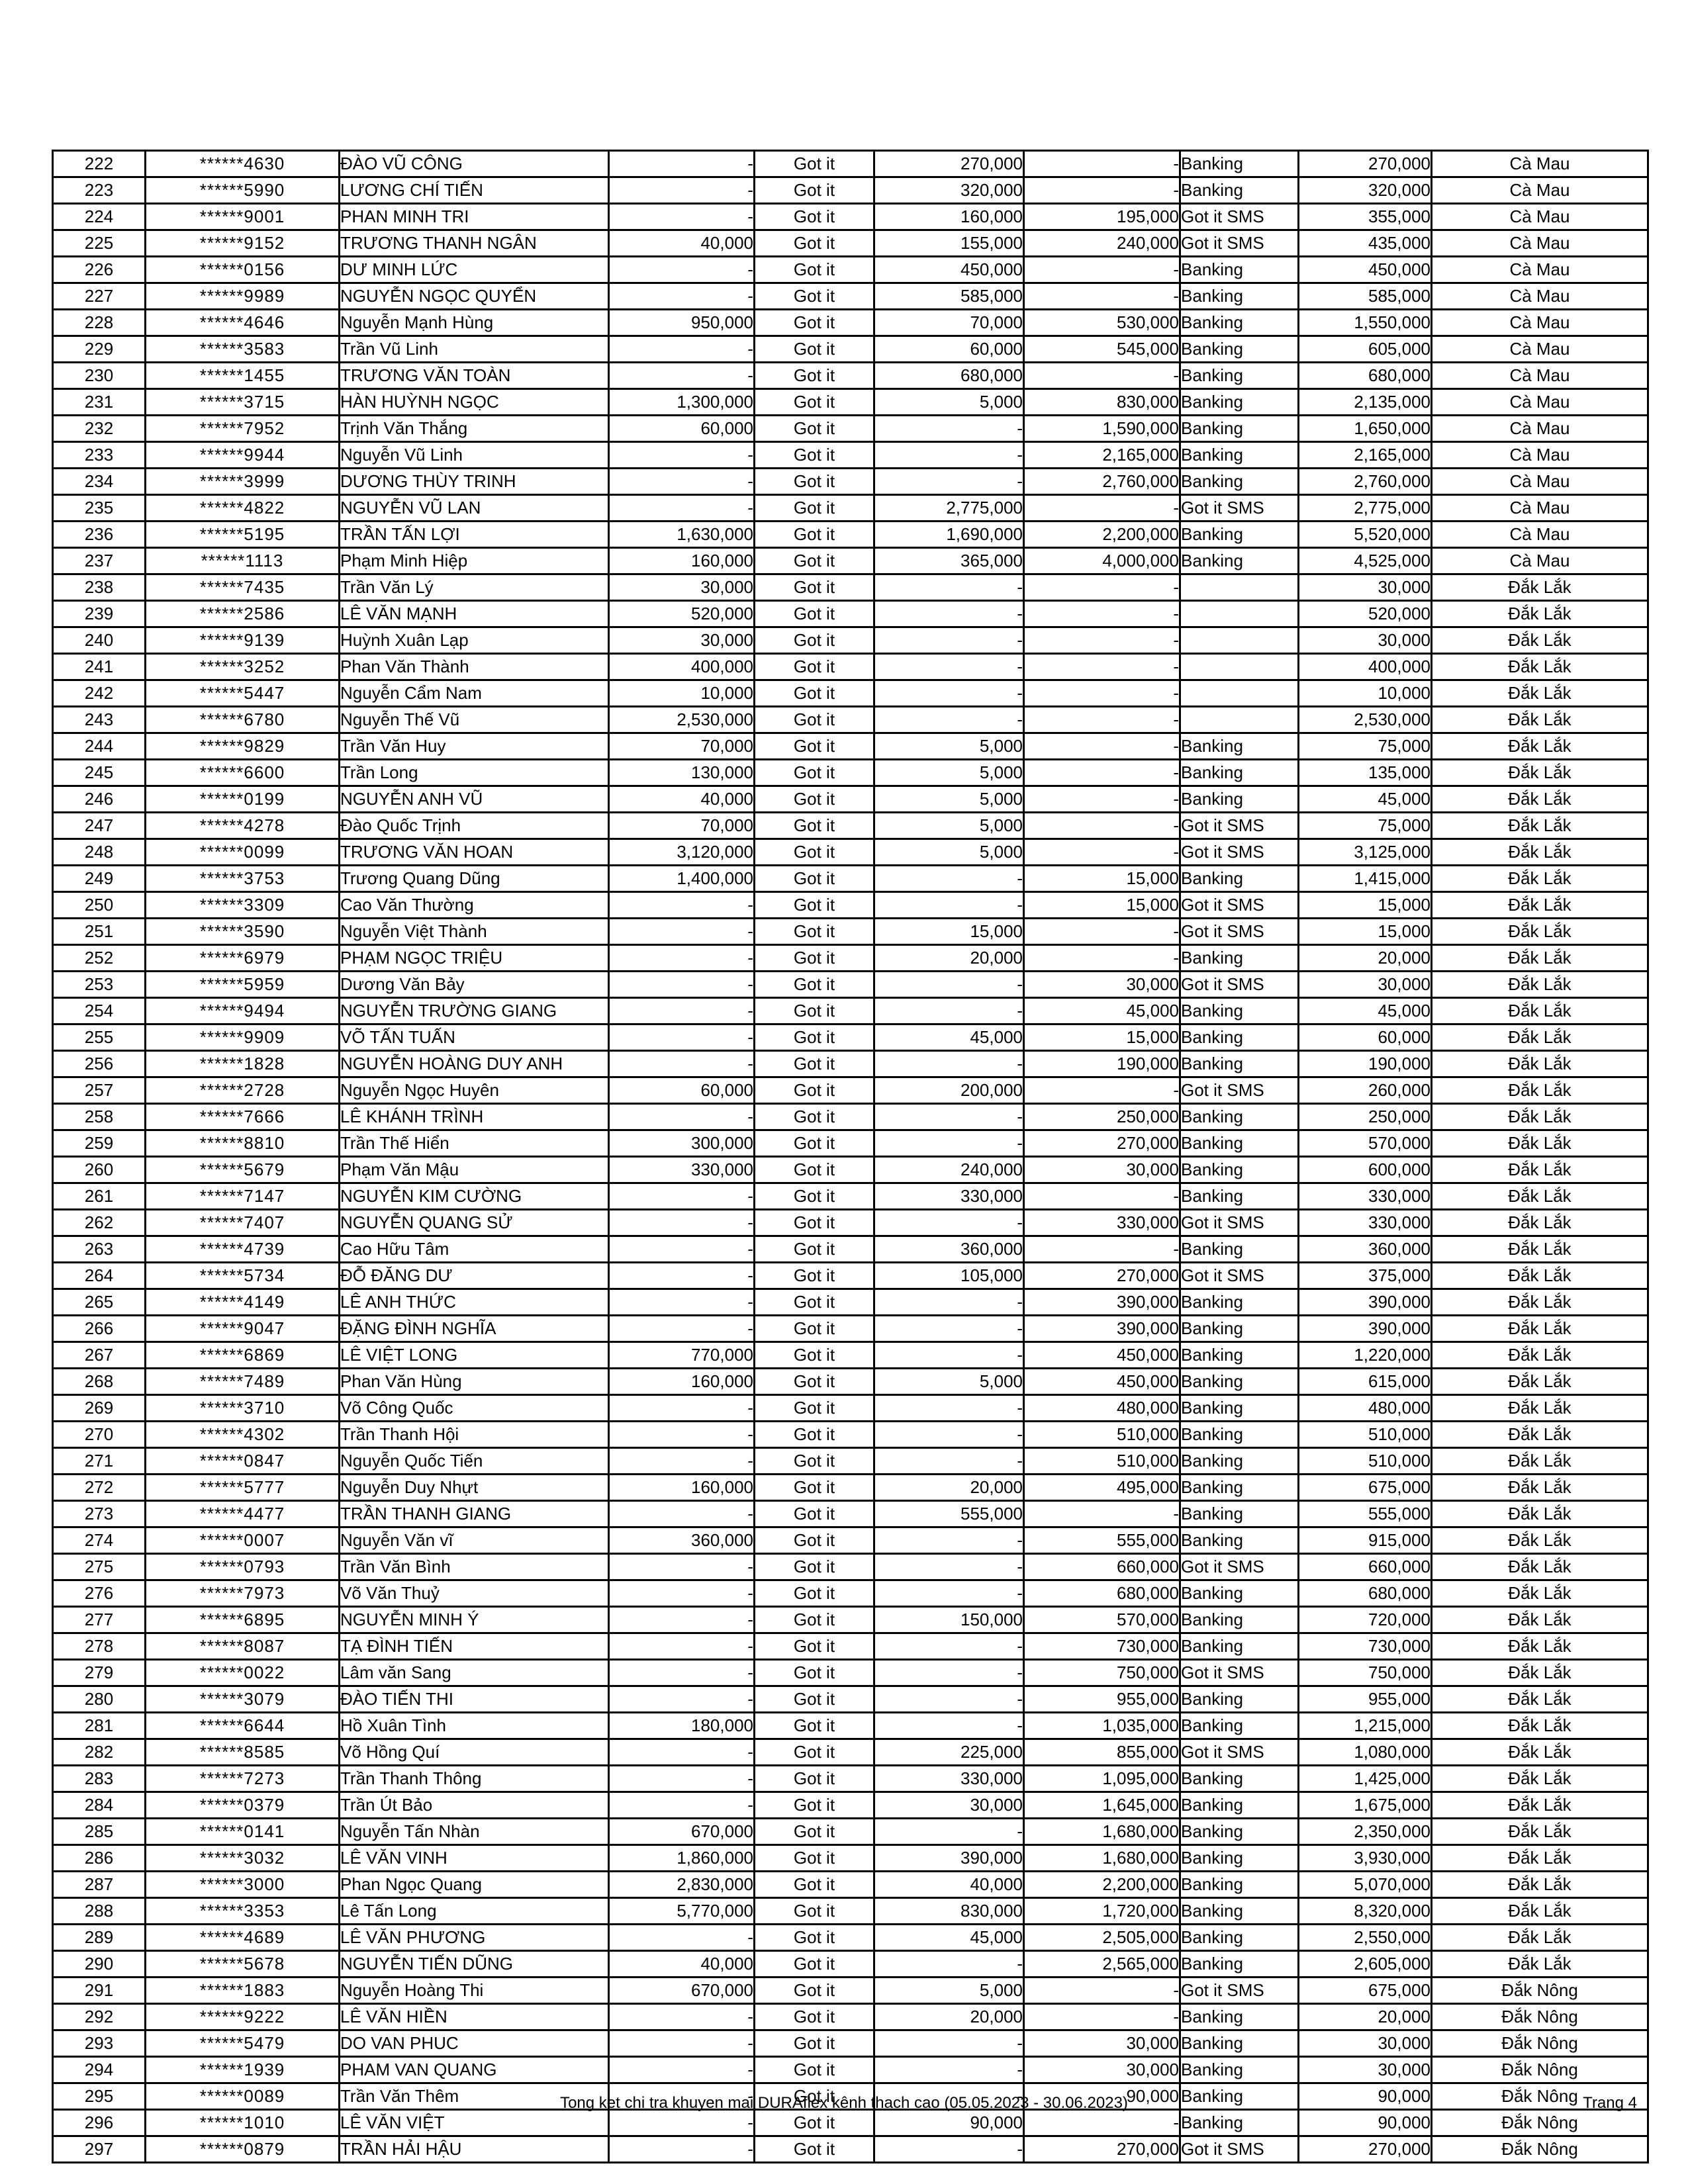  What do you see at coordinates (242, 1037) in the screenshot?
I see `cell-masked-account: ******9909` at bounding box center [242, 1037].